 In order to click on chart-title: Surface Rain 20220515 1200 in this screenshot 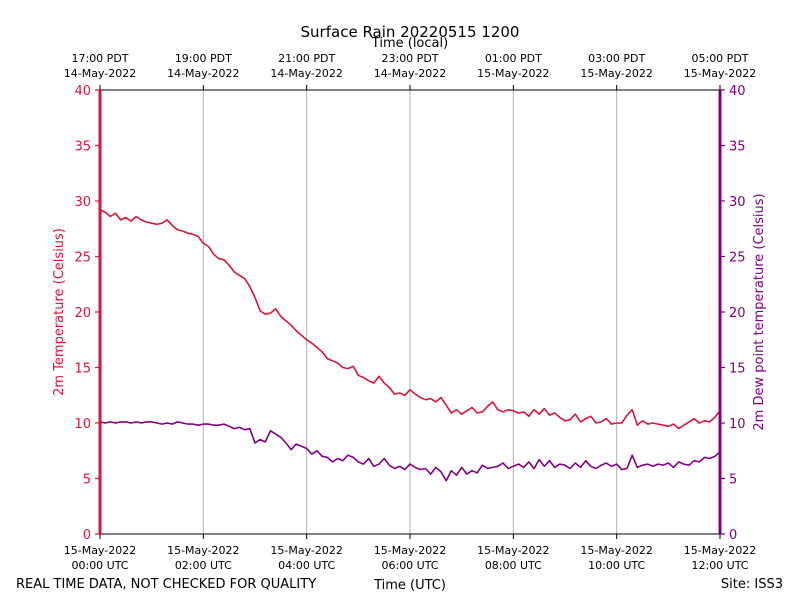, I will do `click(410, 32)`.